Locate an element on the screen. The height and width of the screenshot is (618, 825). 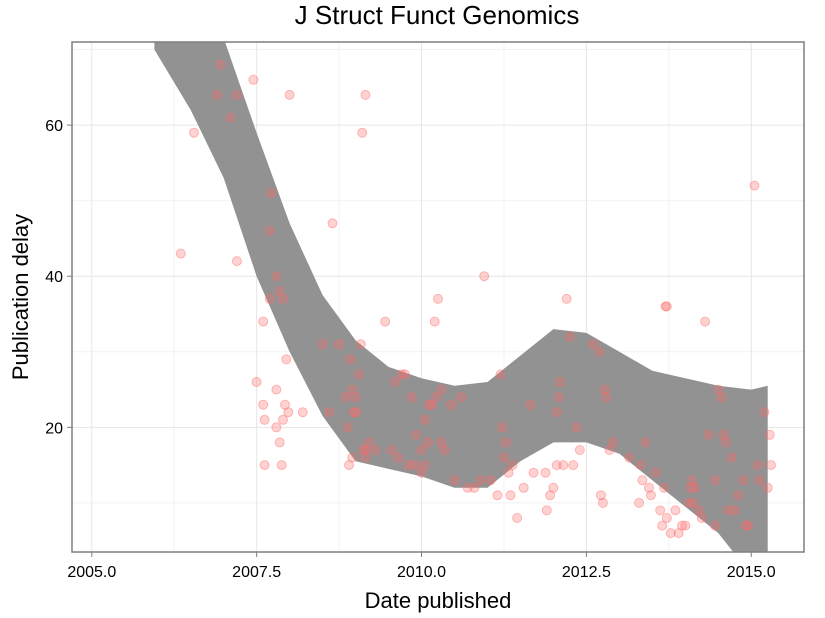
x-axis-label: Date published is located at coordinates (438, 600).